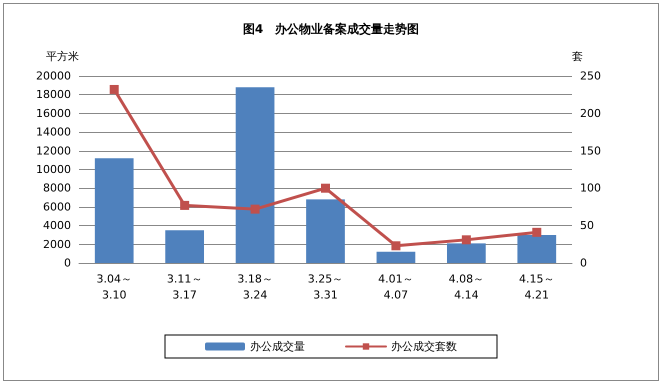  Describe the element at coordinates (331, 29) in the screenshot. I see `chart-title: 图4 办公物业备案成交量走势图` at that location.